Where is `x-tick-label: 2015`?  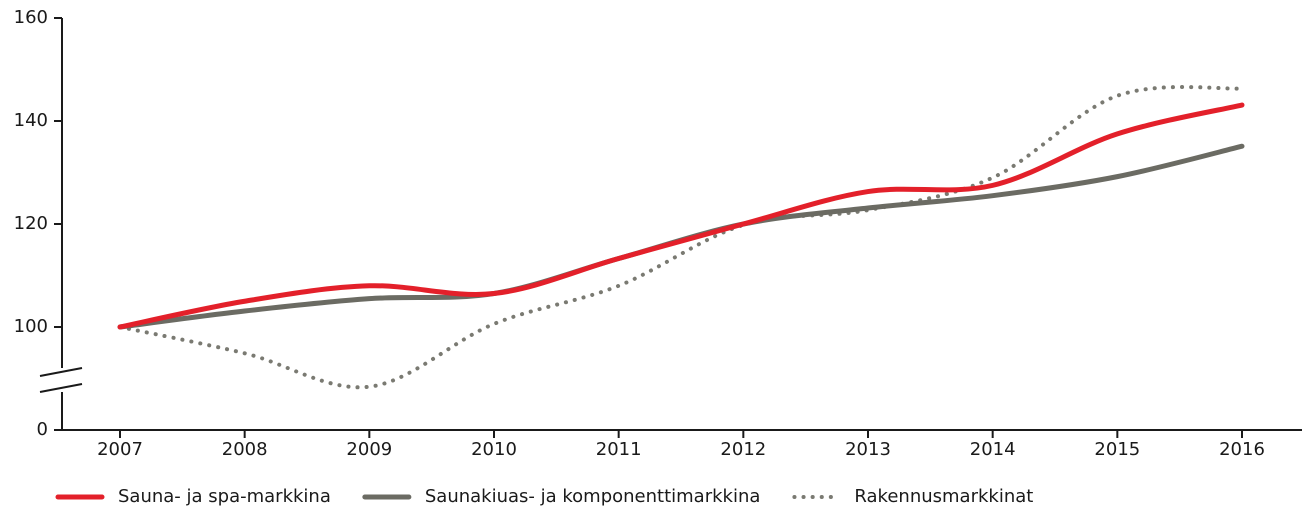 x-tick-label: 2015 is located at coordinates (1117, 449).